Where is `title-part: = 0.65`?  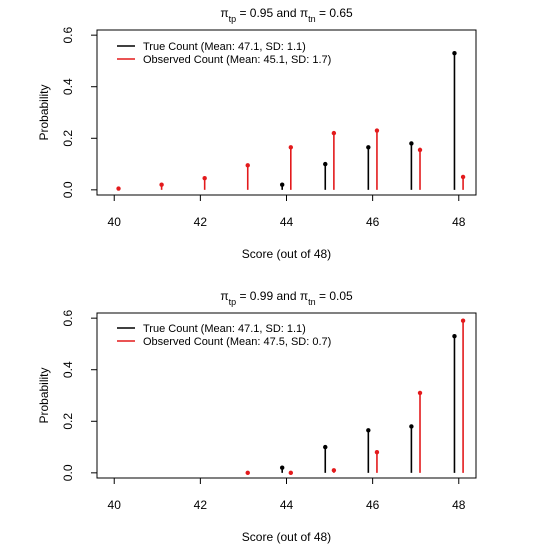 title-part: = 0.65 is located at coordinates (334, 13).